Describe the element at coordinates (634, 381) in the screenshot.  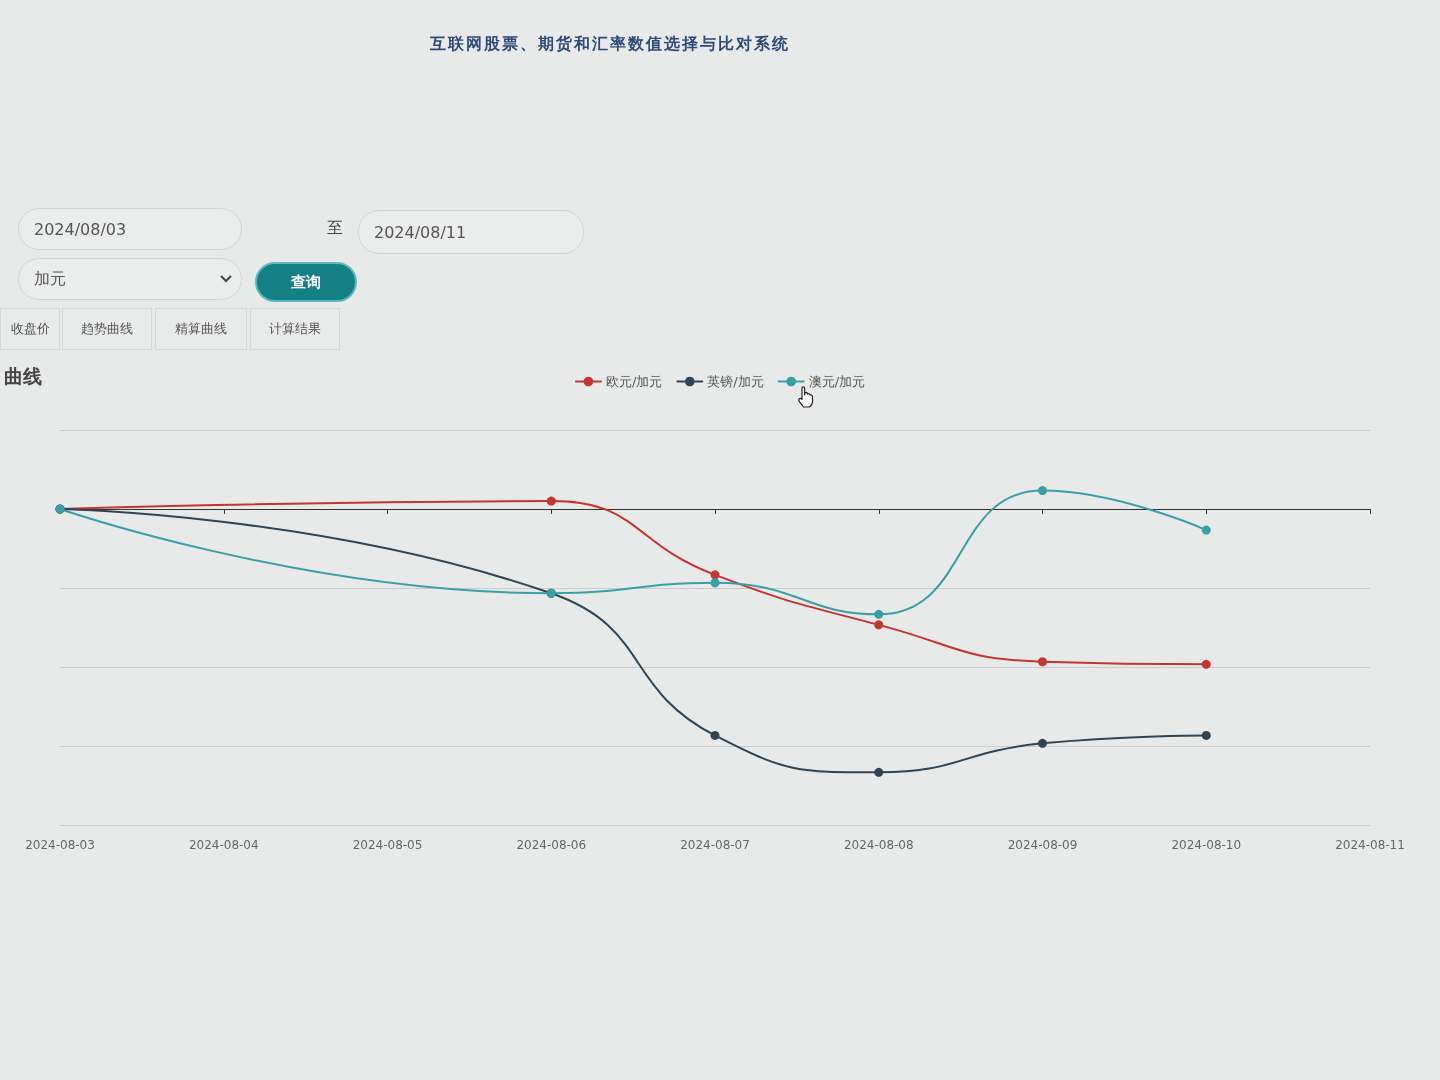
I see `legend-label: 欧元/加元` at that location.